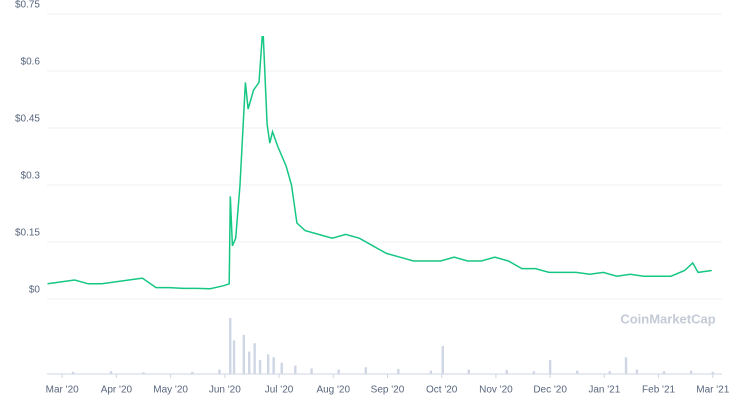 This screenshot has height=400, width=750. Describe the element at coordinates (117, 390) in the screenshot. I see `x-tick-label: Apr '20` at that location.